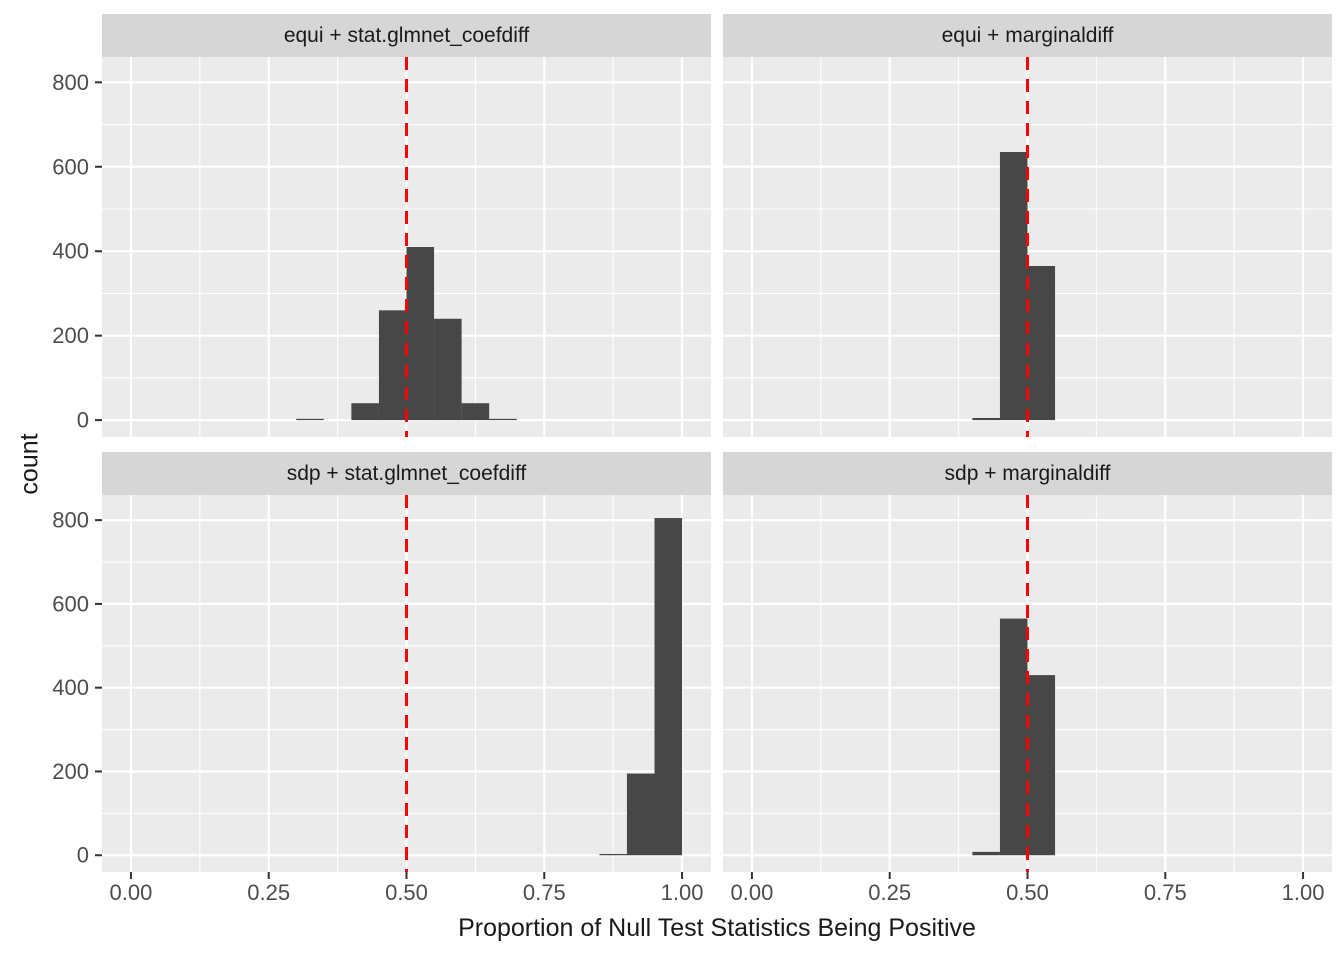 This screenshot has height=960, width=1344. I want to click on facet-strip: sdp + marginaldiff, so click(1027, 473).